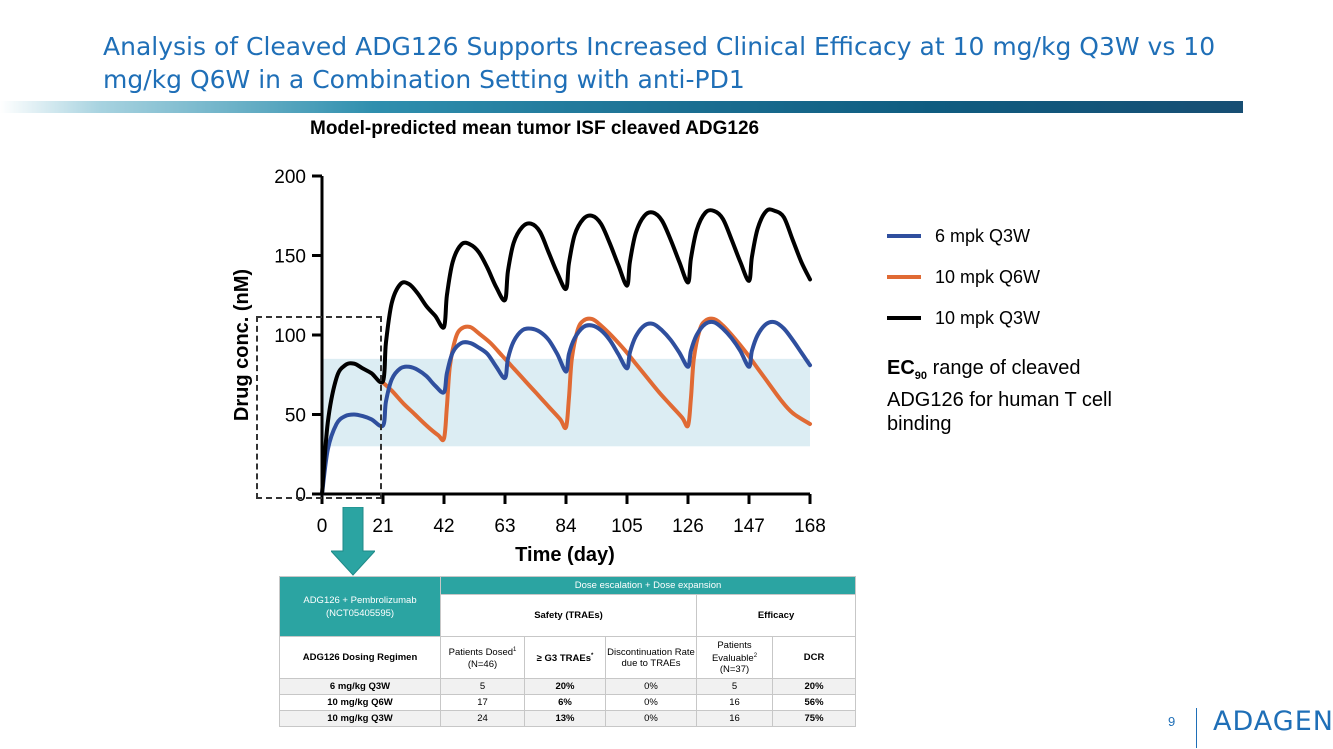 The image size is (1333, 749). I want to click on footer-divider, so click(1196, 728).